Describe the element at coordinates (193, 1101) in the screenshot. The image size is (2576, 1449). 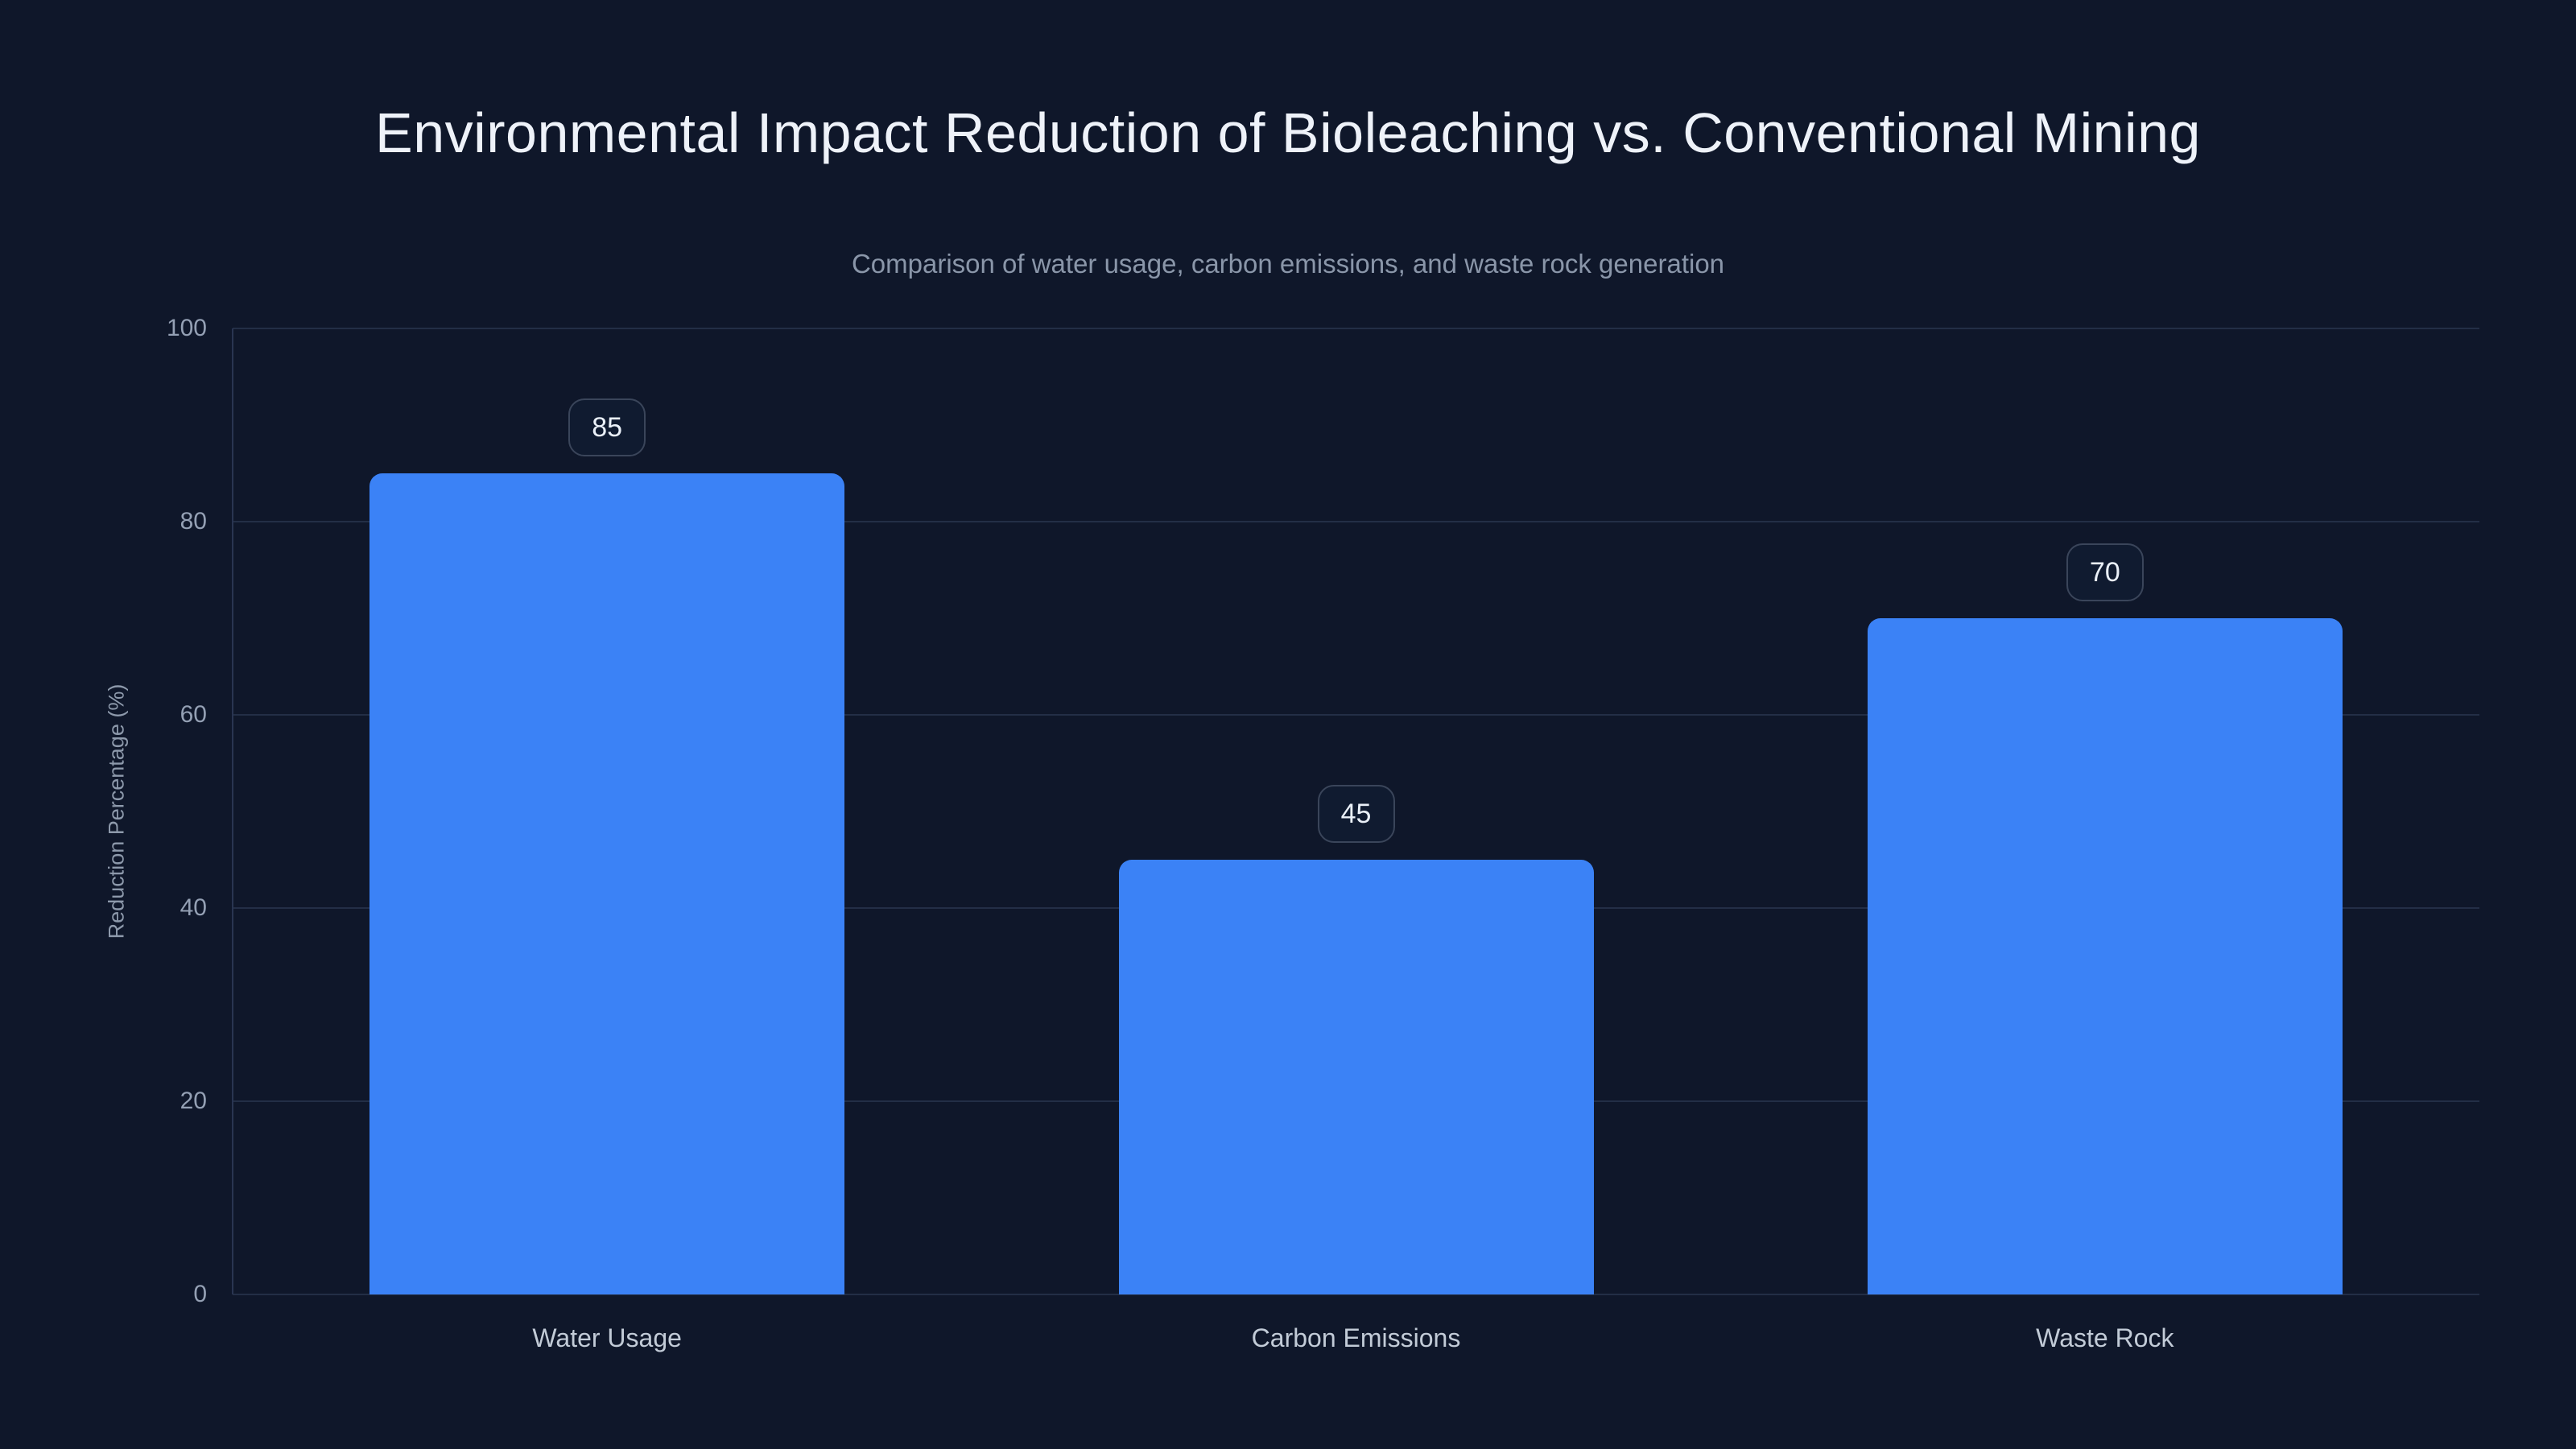
I see `y-tick-label-20: 20` at that location.